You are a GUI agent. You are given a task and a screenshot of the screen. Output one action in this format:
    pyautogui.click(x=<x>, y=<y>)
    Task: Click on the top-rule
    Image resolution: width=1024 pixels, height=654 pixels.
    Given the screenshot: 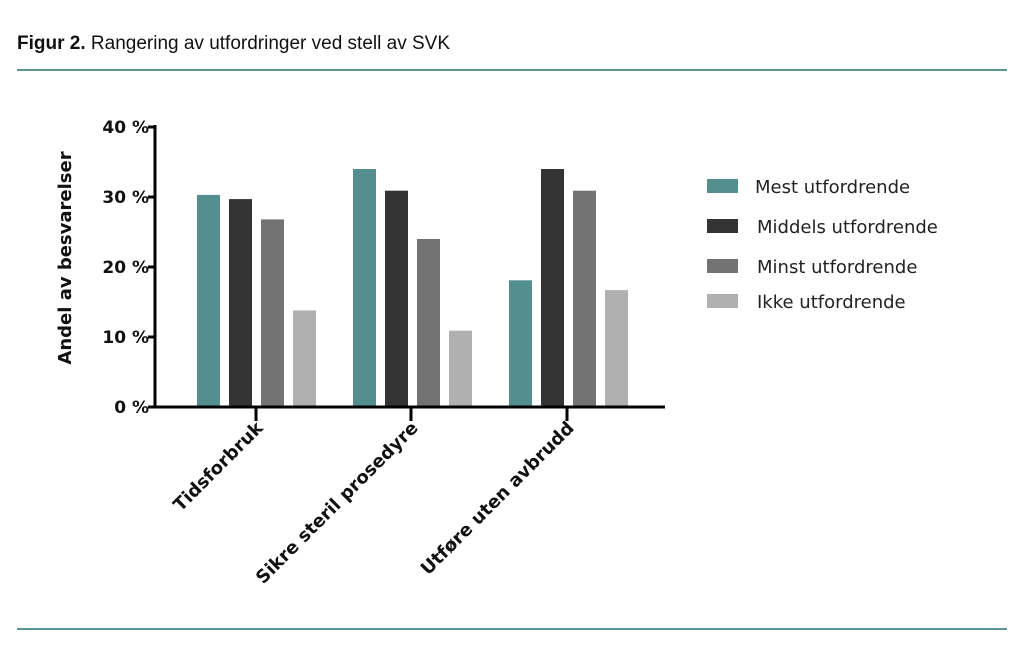 What is the action you would take?
    pyautogui.click(x=512, y=70)
    